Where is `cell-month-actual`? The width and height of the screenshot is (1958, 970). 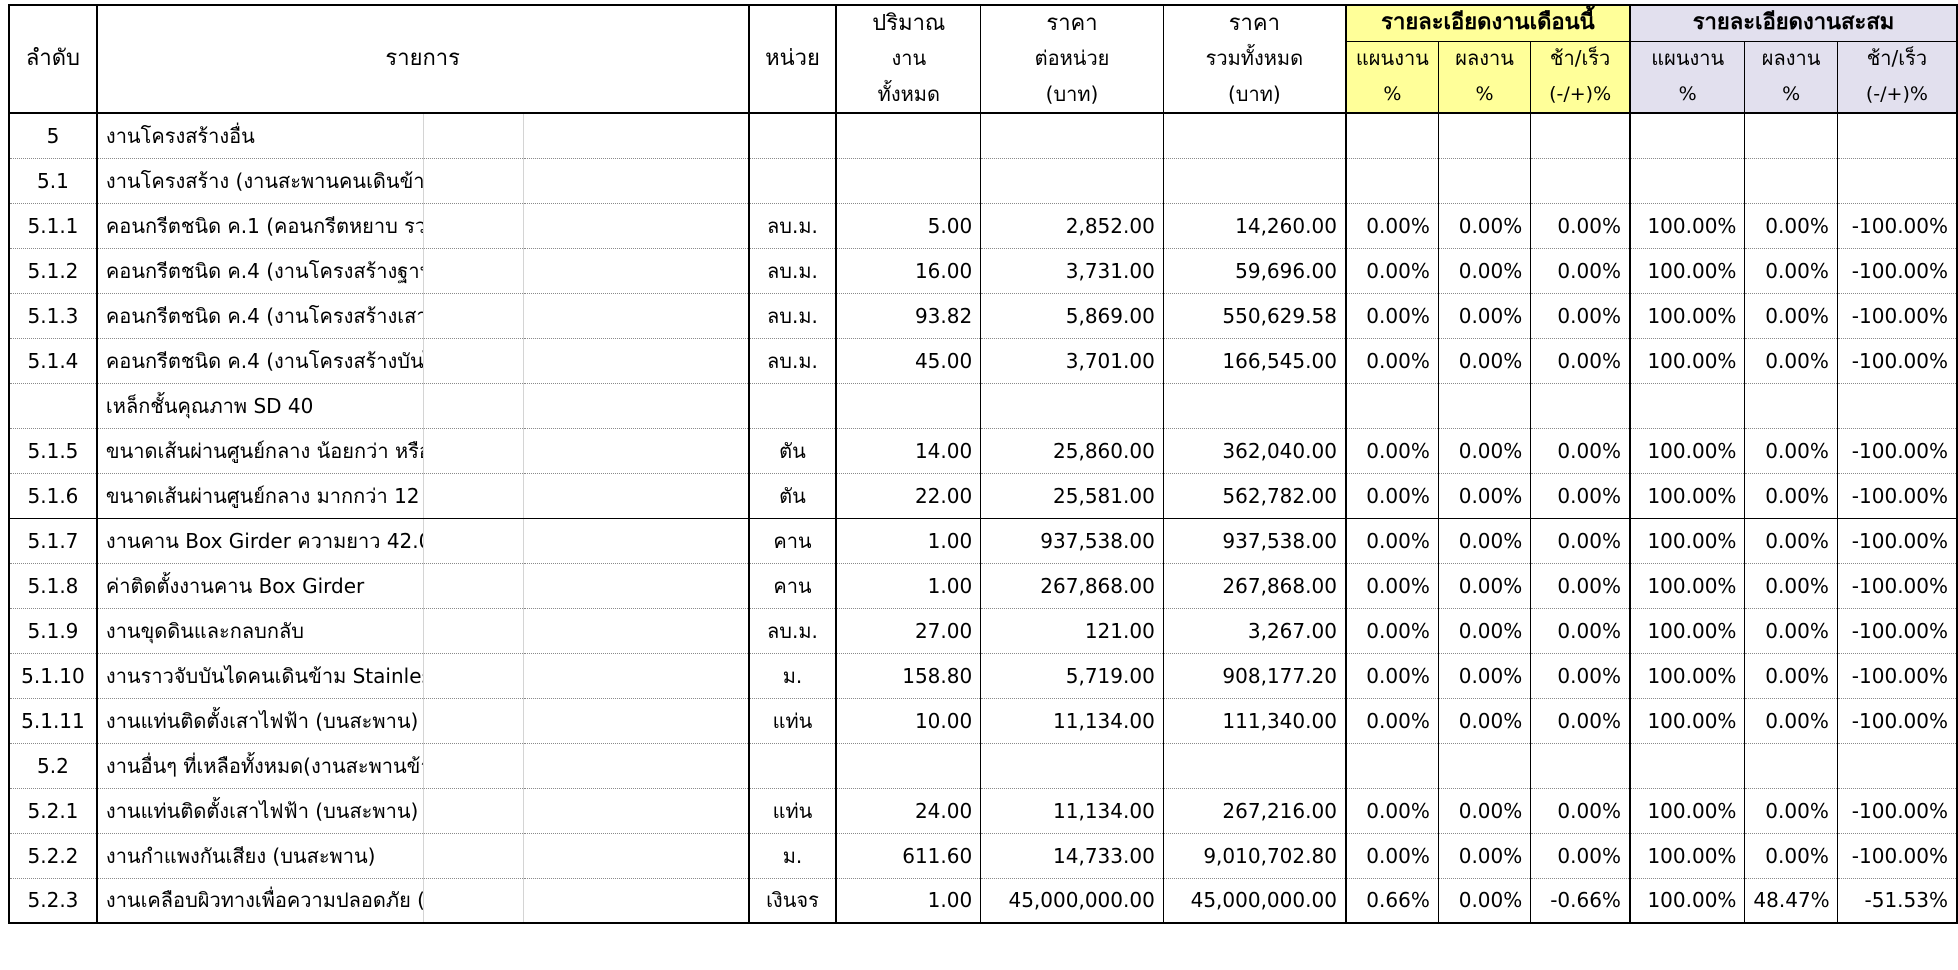 cell-month-actual is located at coordinates (1485, 136).